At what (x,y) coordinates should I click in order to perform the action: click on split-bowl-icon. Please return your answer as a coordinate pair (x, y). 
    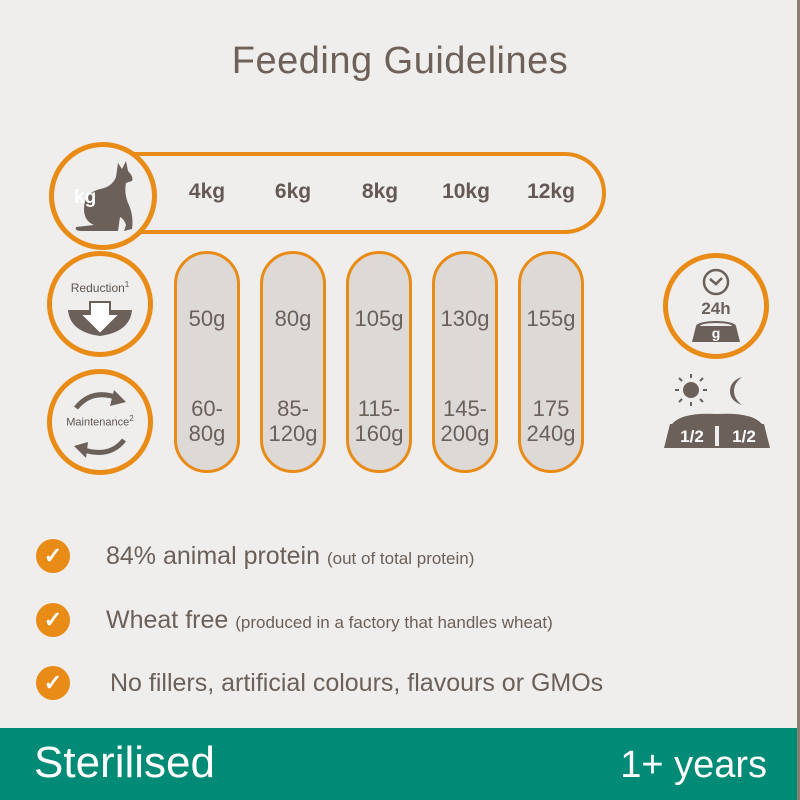
    Looking at the image, I should click on (717, 430).